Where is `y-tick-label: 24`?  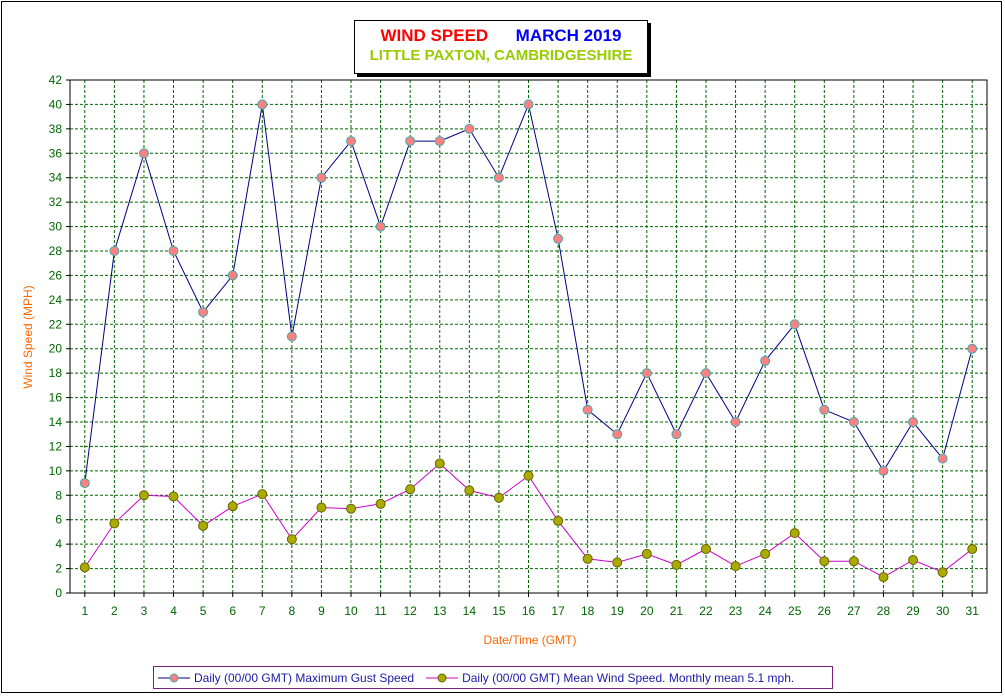
y-tick-label: 24 is located at coordinates (56, 300).